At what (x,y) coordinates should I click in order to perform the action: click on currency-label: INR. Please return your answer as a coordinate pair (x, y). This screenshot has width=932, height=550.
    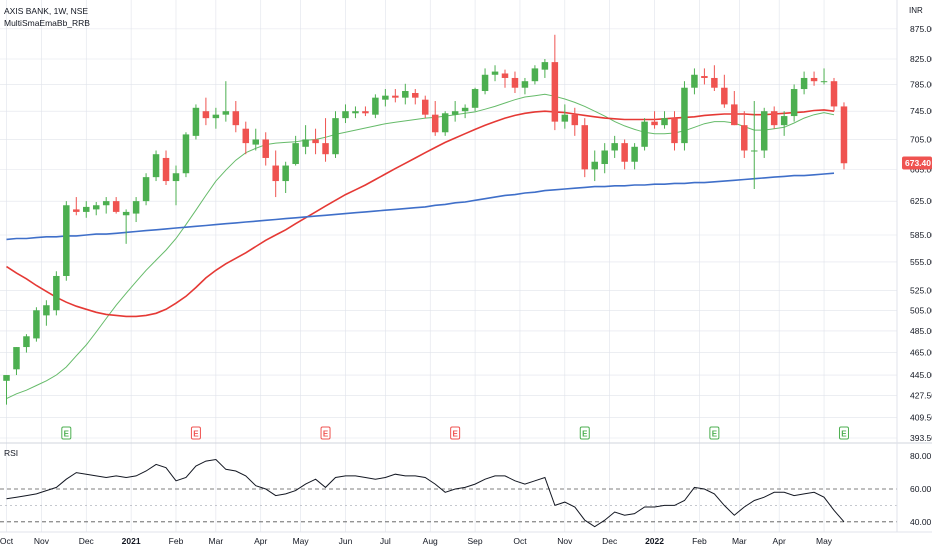
    Looking at the image, I should click on (916, 10).